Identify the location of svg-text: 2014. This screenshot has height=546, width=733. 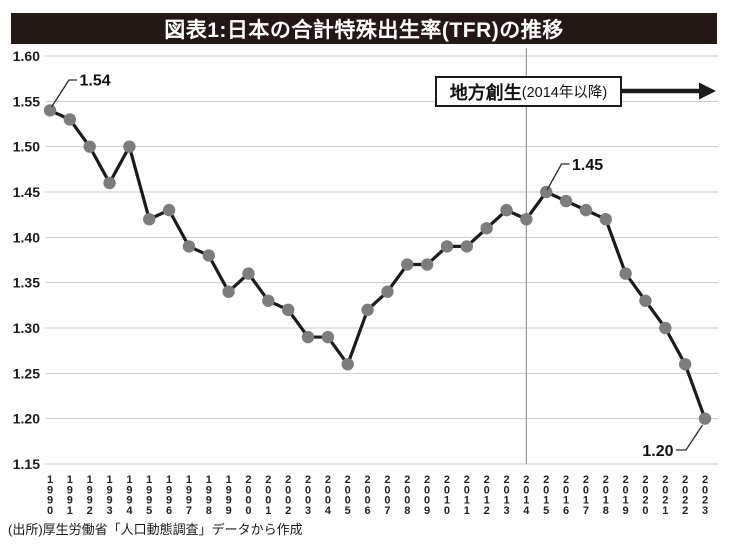
(526, 495).